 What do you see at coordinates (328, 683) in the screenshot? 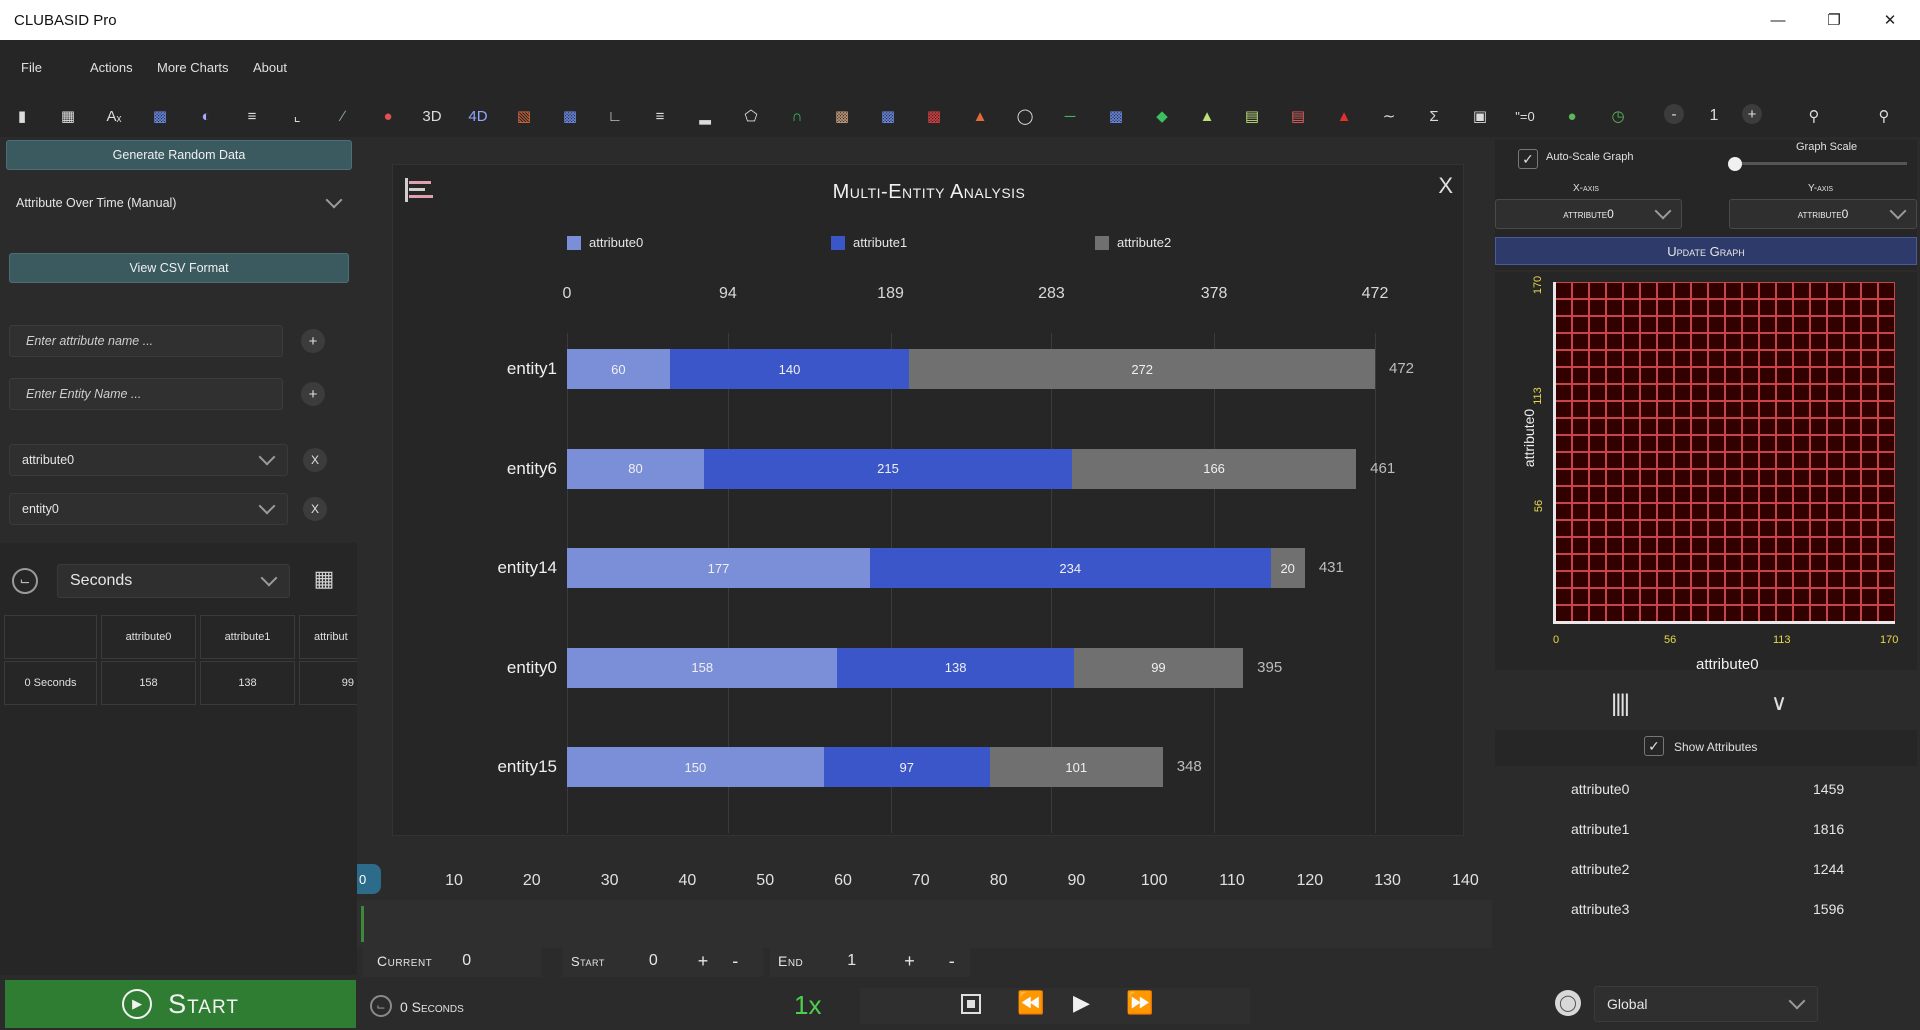
I see `table-cell: 99` at bounding box center [328, 683].